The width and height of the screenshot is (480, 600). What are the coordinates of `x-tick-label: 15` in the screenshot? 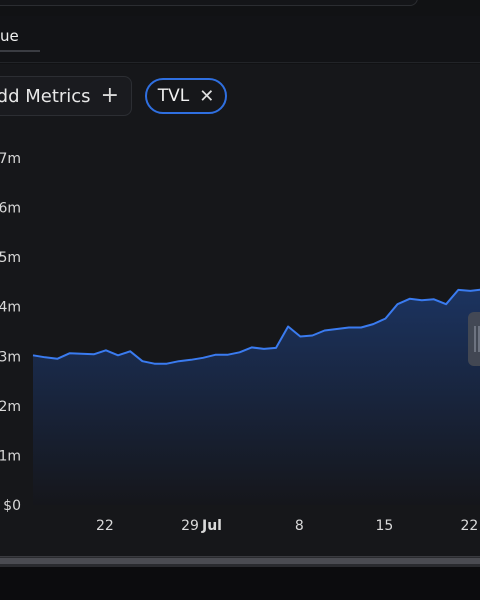 It's located at (384, 526).